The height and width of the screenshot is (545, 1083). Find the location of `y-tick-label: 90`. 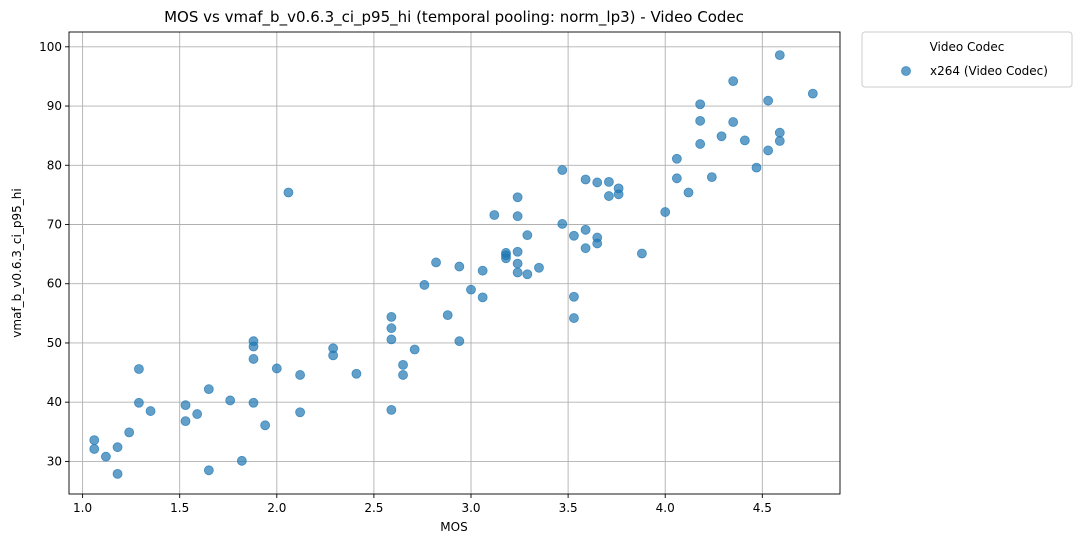

y-tick-label: 90 is located at coordinates (54, 106).